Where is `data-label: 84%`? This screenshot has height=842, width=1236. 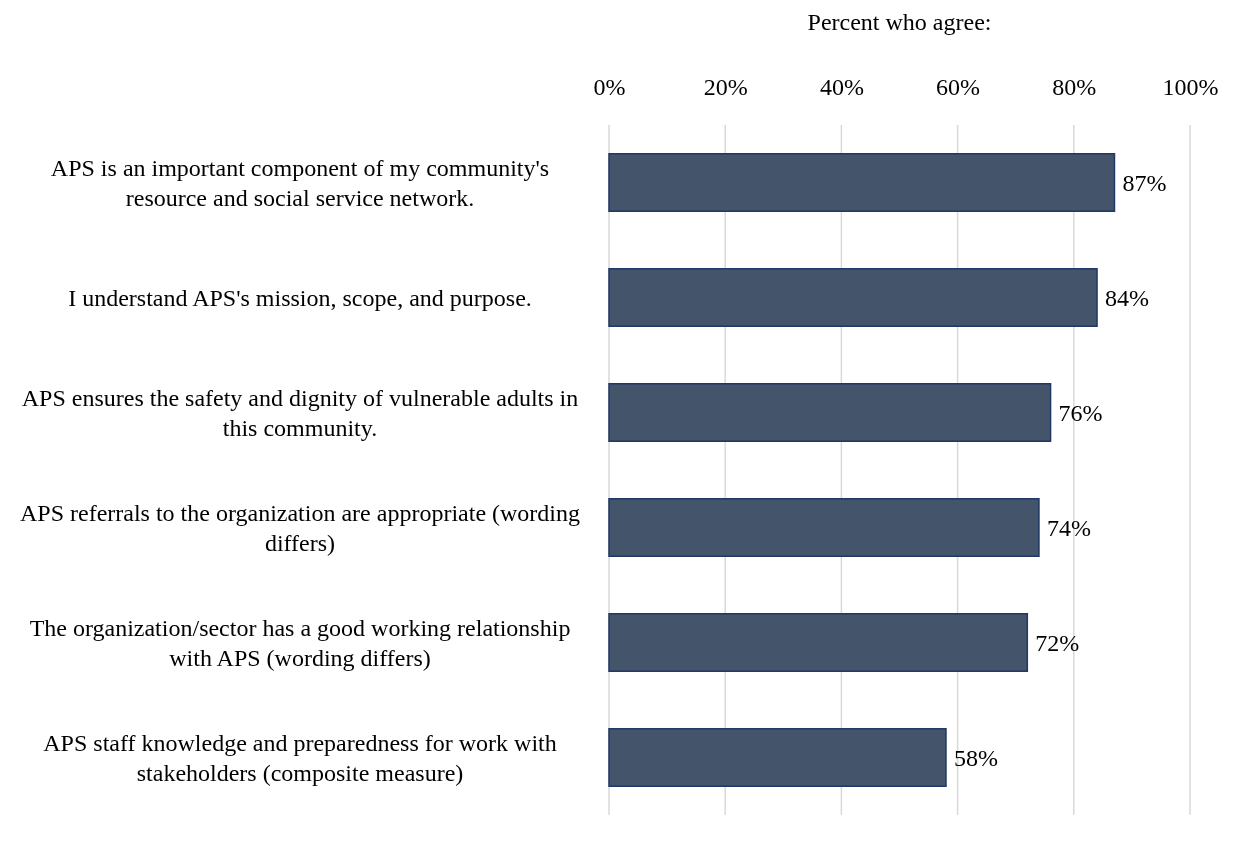
data-label: 84% is located at coordinates (1127, 297).